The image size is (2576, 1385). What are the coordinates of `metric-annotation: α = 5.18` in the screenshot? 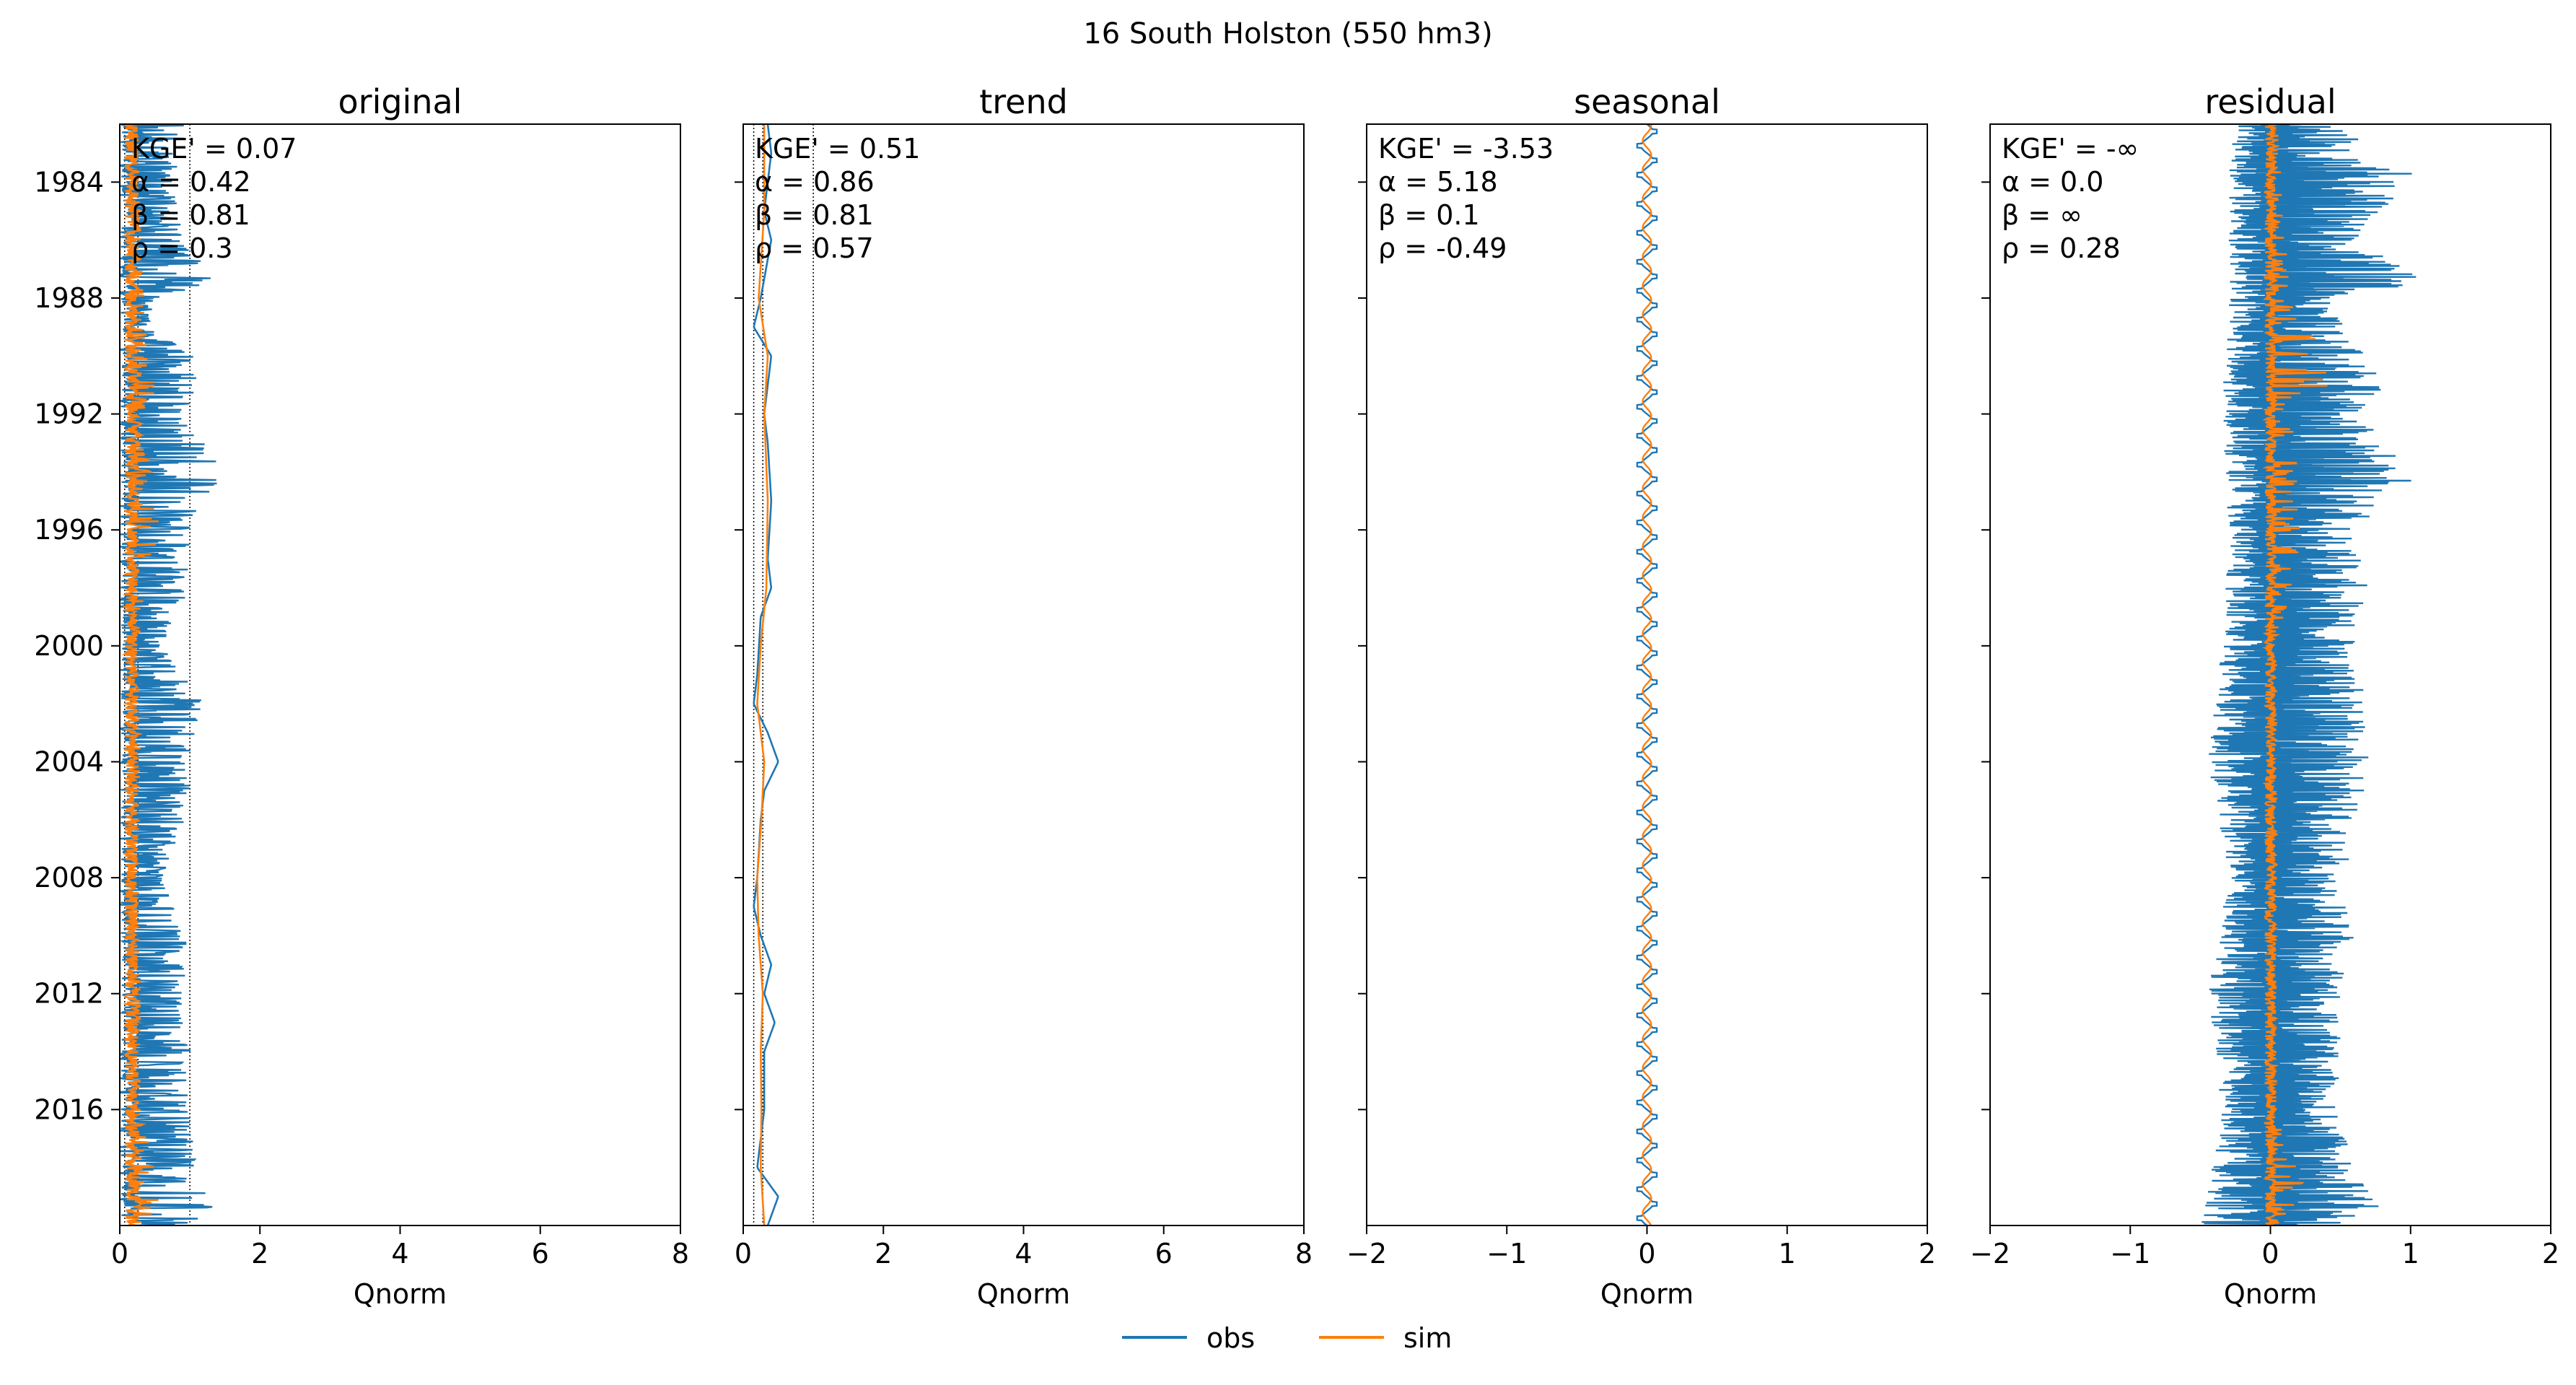 It's located at (1438, 182).